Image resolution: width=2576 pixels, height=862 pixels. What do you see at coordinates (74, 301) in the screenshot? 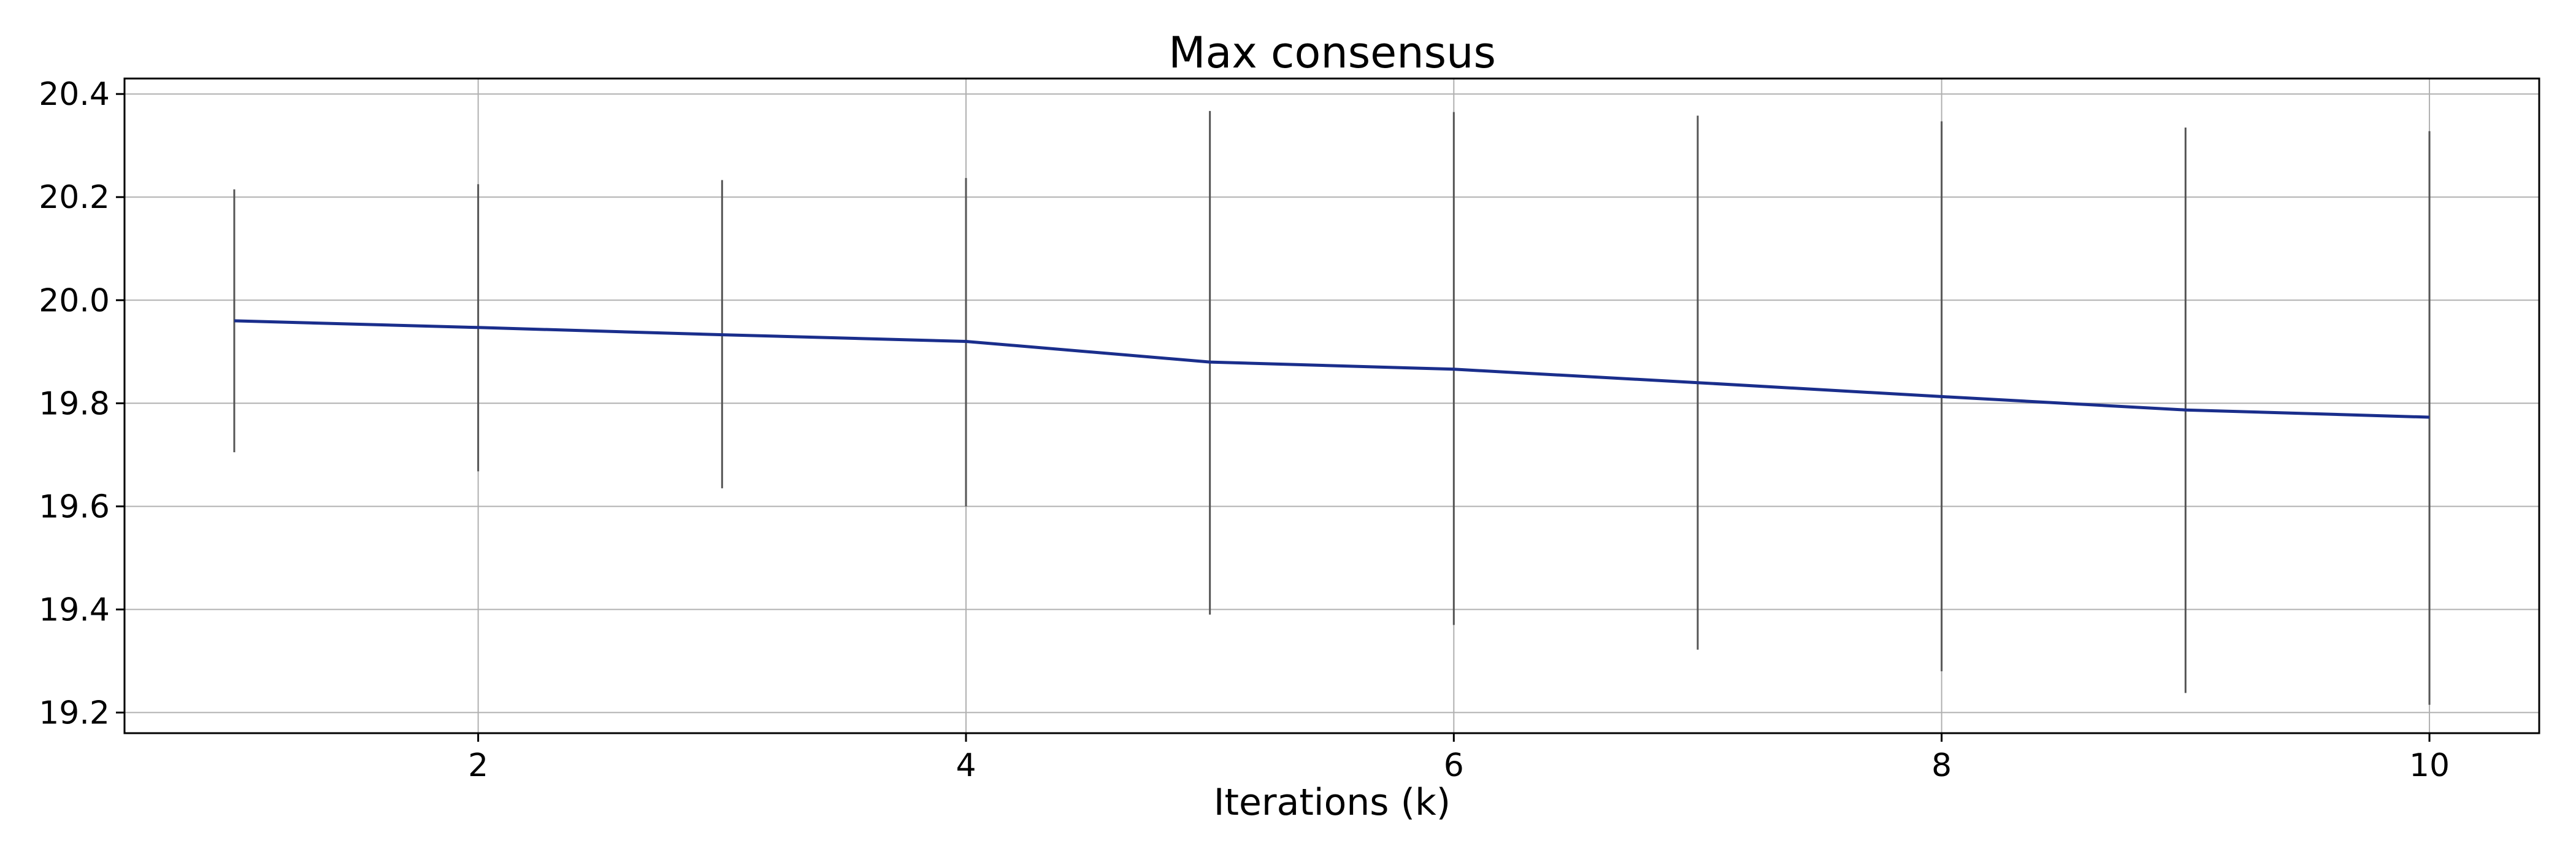
I see `y-tick-label: 20.0` at bounding box center [74, 301].